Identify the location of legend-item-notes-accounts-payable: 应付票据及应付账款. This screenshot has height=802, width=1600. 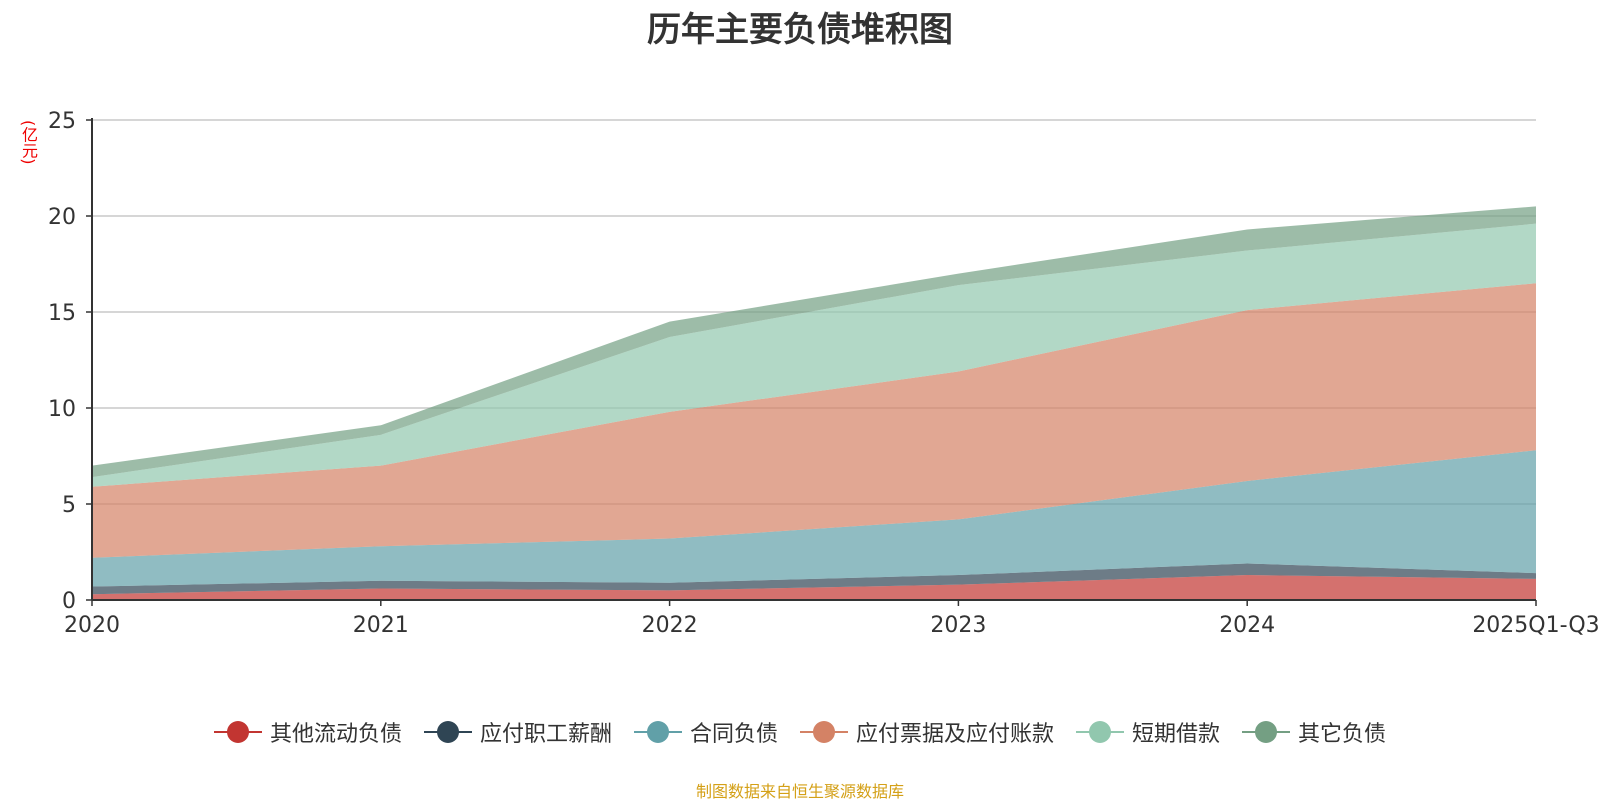
(927, 732).